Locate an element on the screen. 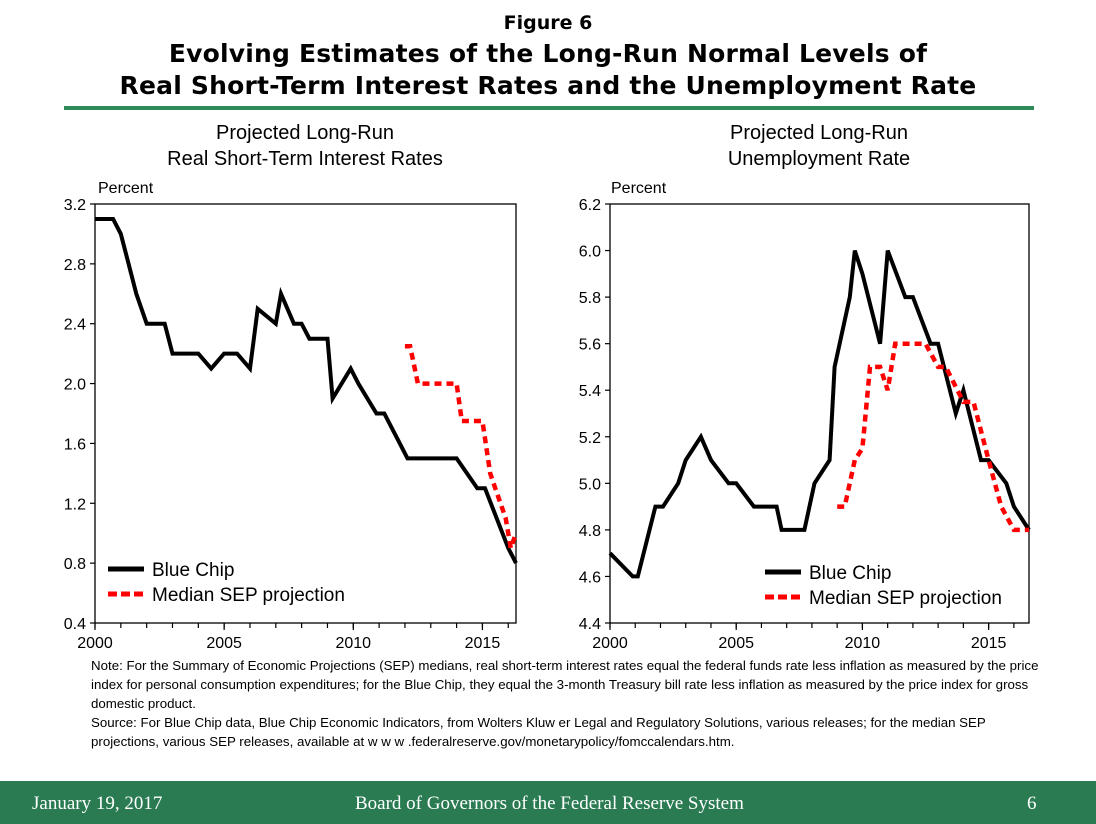 The height and width of the screenshot is (824, 1096). right-legend-label: Median SEP projection is located at coordinates (905, 598).